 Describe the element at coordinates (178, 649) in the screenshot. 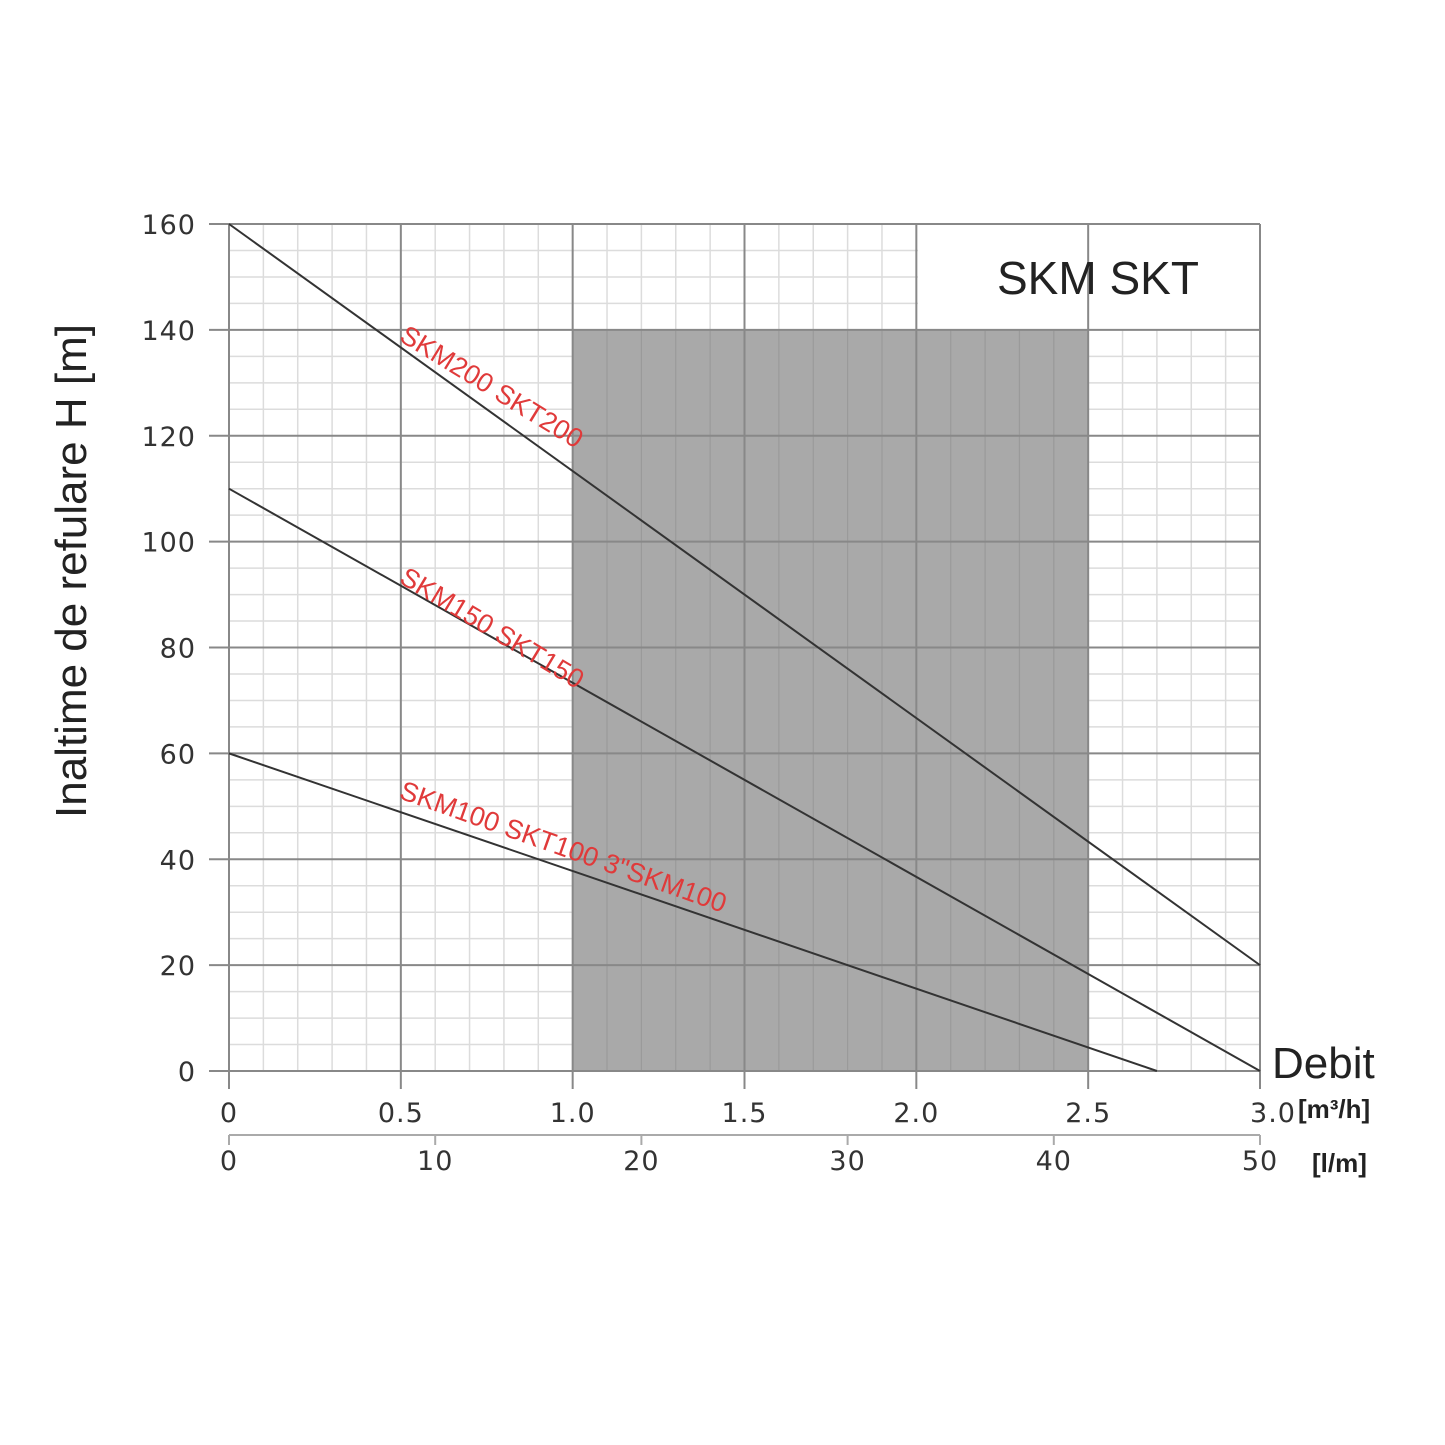

I see `y-tick-label: 80` at that location.